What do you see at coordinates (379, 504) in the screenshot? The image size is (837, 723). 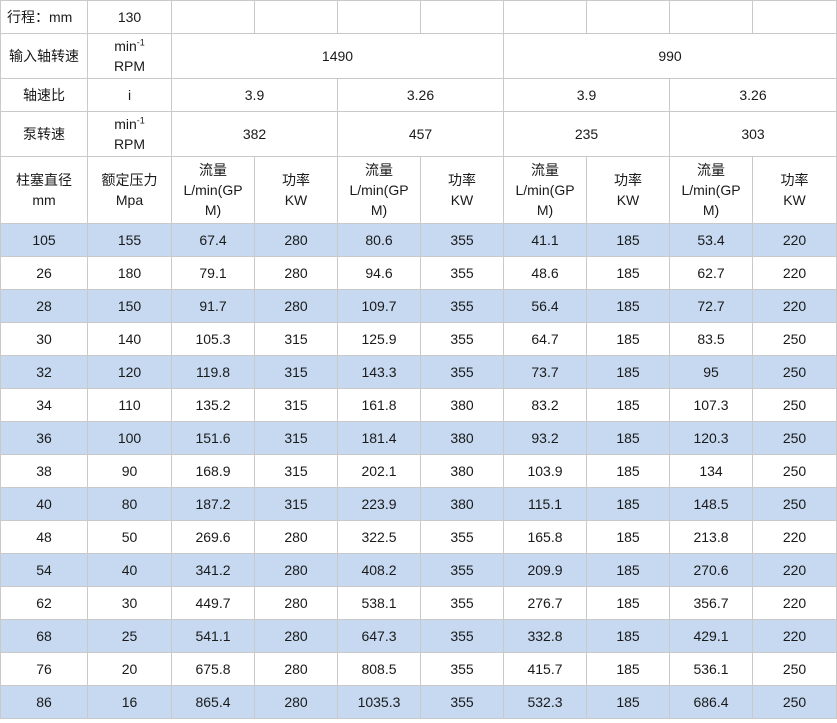 I see `table-cell: 223.9` at bounding box center [379, 504].